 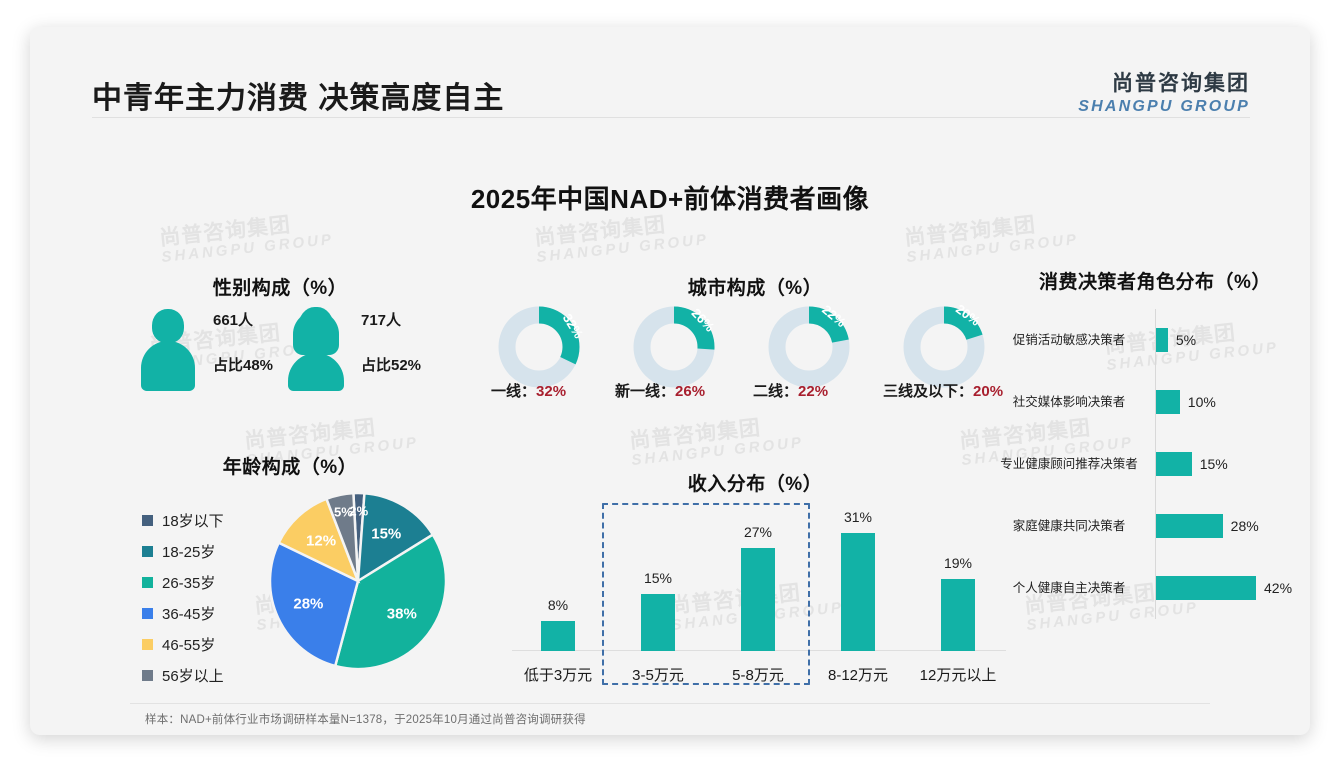 I want to click on page-title: 中青年主力消费 决策高度自主, so click(x=298, y=98).